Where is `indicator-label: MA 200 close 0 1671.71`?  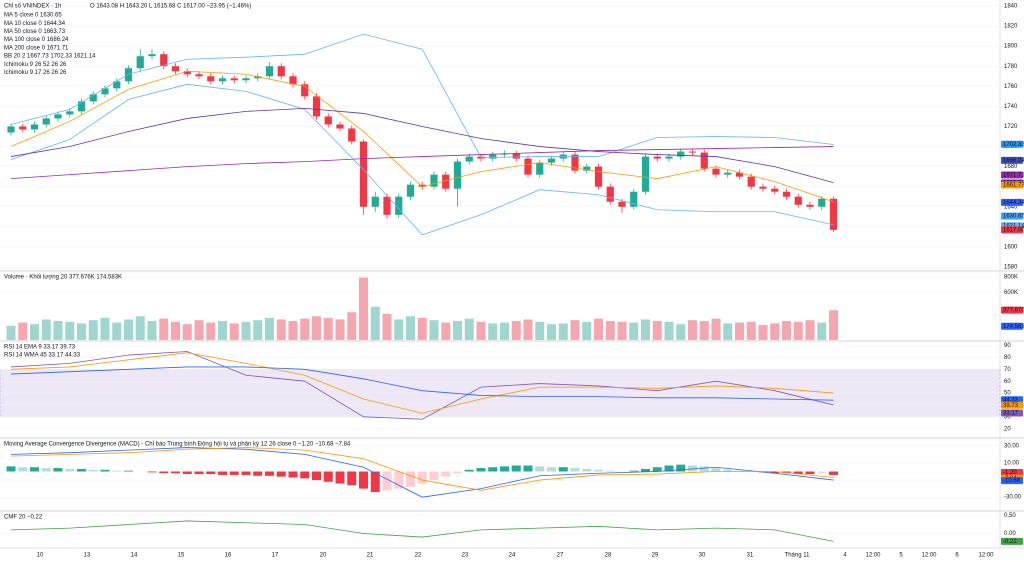
indicator-label: MA 200 close 0 1671.71 is located at coordinates (36, 48).